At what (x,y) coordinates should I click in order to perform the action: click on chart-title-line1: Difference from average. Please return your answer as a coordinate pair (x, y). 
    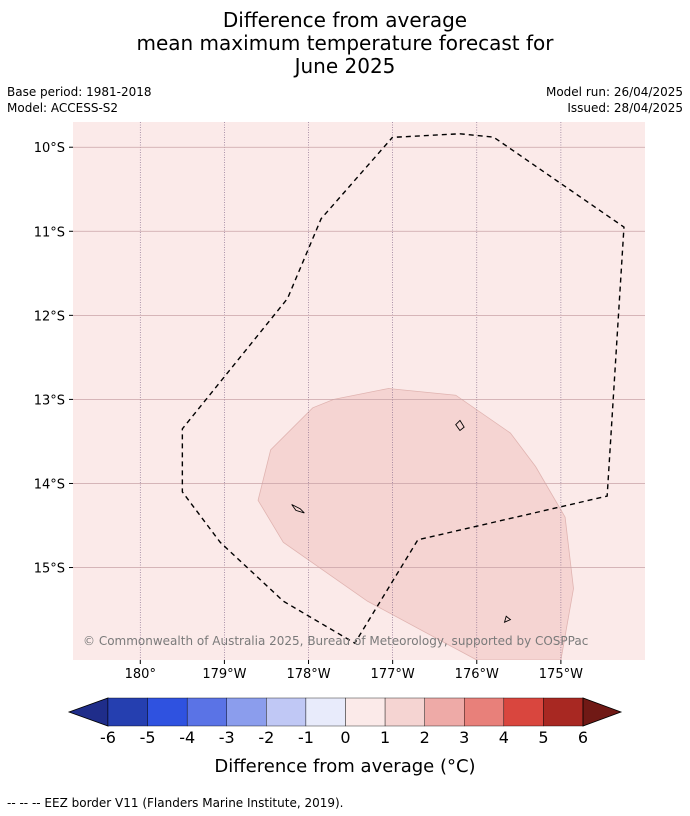
    Looking at the image, I should click on (345, 20).